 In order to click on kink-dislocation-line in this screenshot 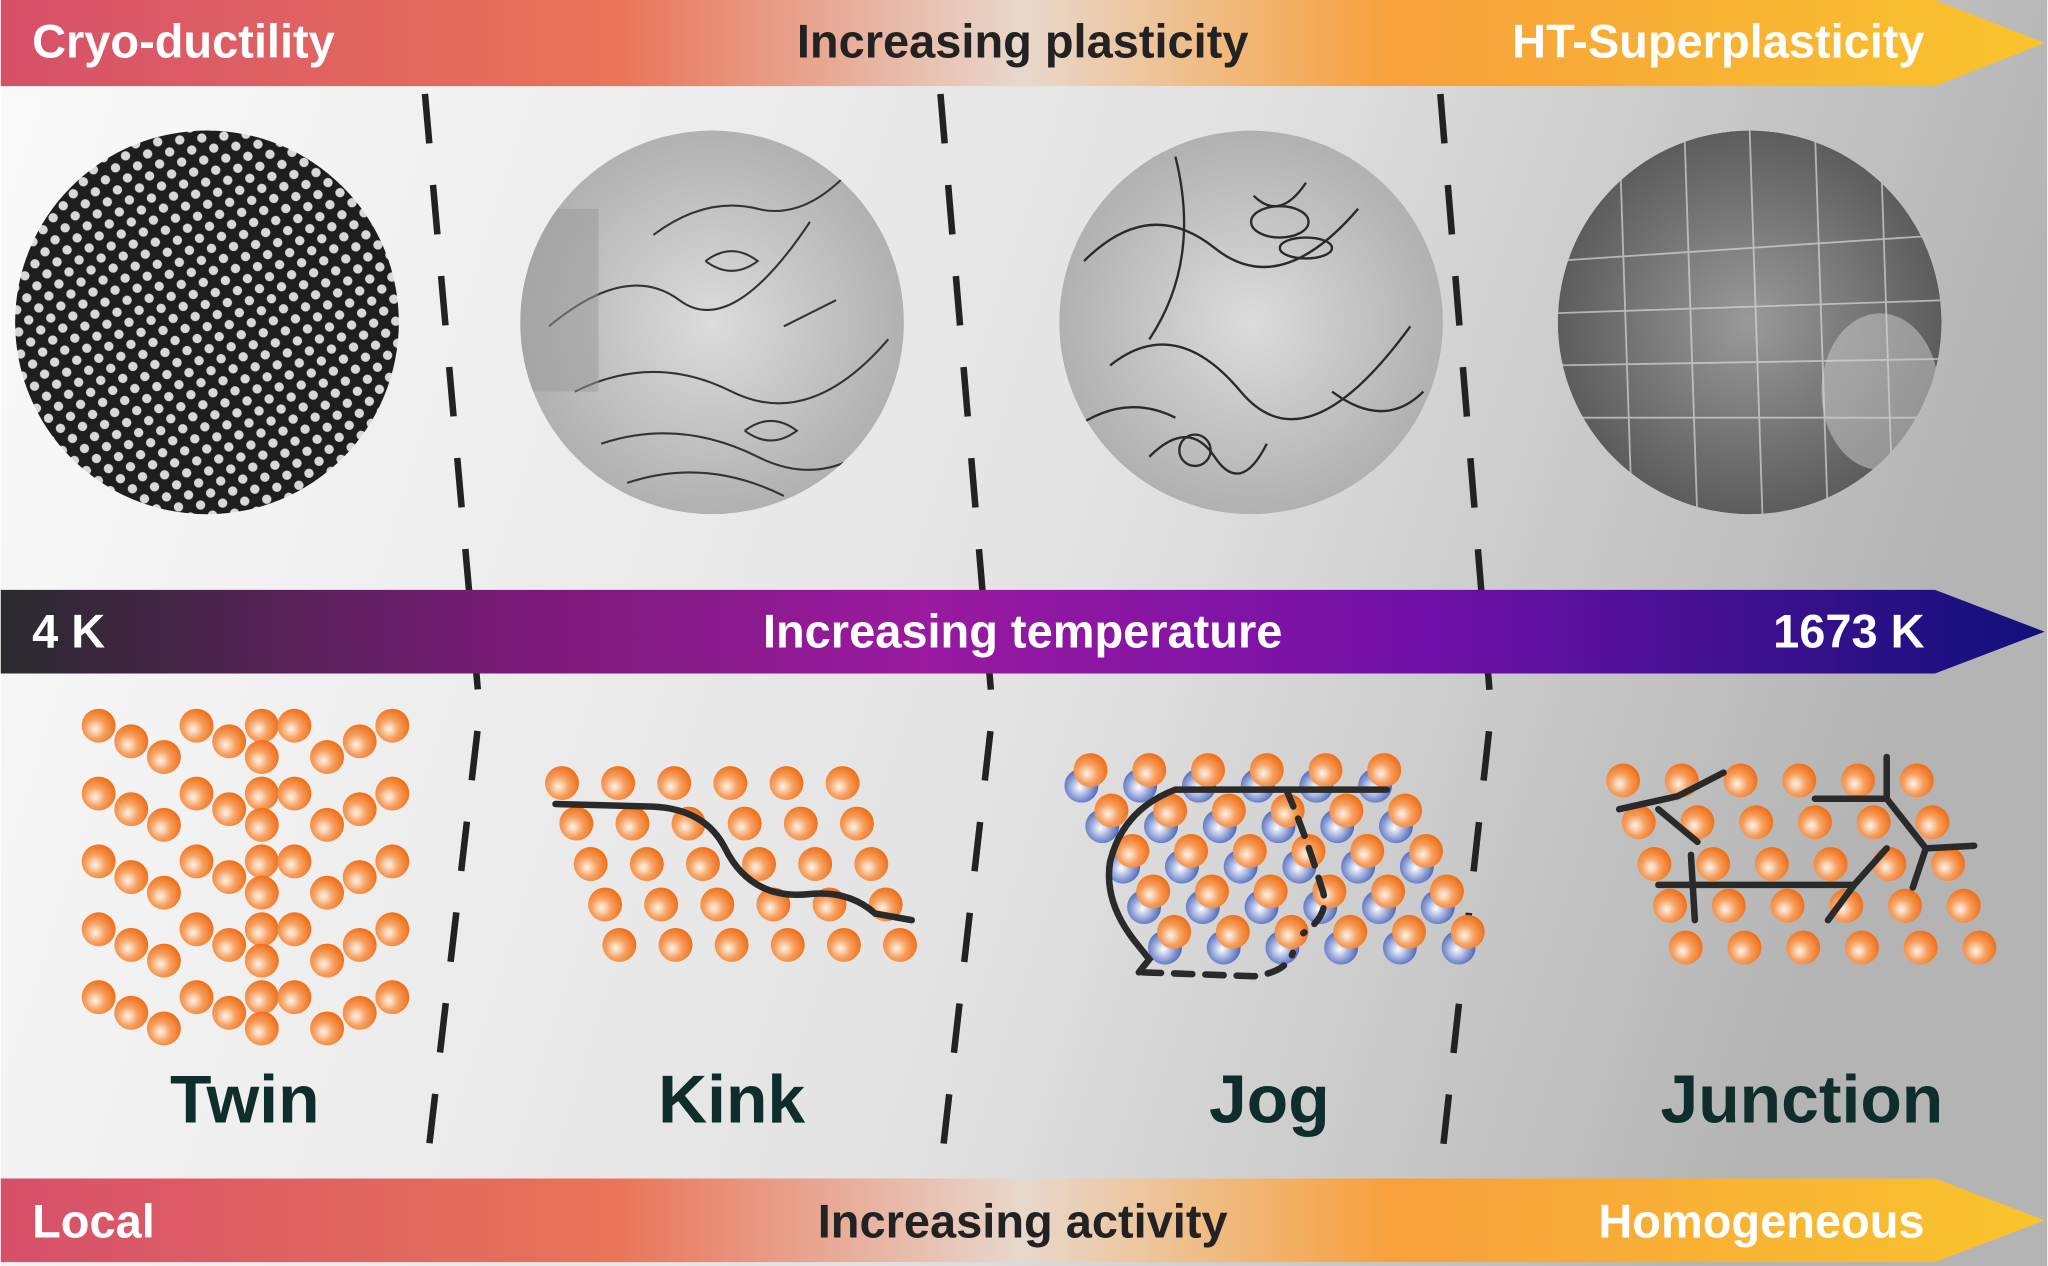, I will do `click(734, 862)`.